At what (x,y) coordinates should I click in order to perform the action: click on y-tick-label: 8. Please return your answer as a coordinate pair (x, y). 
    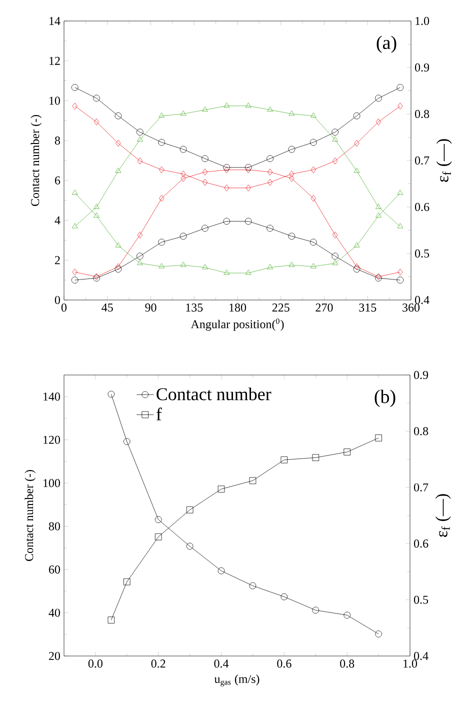
    Looking at the image, I should click on (57, 140).